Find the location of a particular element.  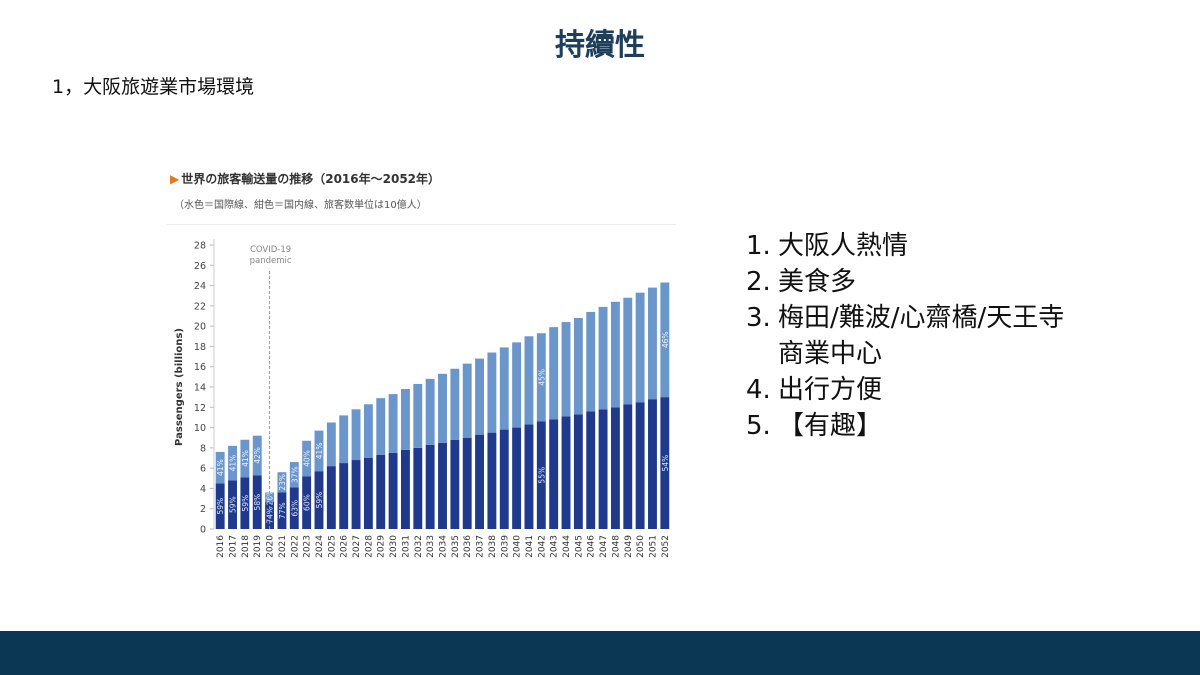

y-tick-label: 10 is located at coordinates (200, 428).